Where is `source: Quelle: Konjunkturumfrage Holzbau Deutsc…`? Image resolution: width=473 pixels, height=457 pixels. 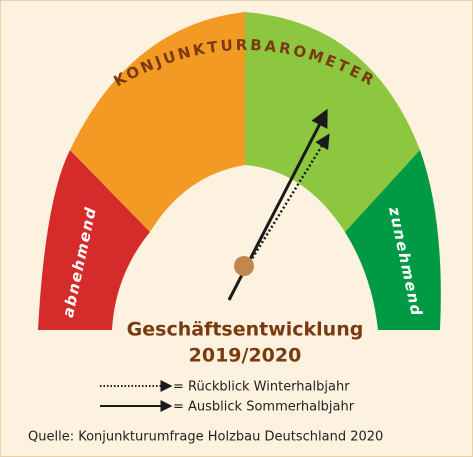 source: Quelle: Konjunkturumfrage Holzbau Deutsc… is located at coordinates (205, 437).